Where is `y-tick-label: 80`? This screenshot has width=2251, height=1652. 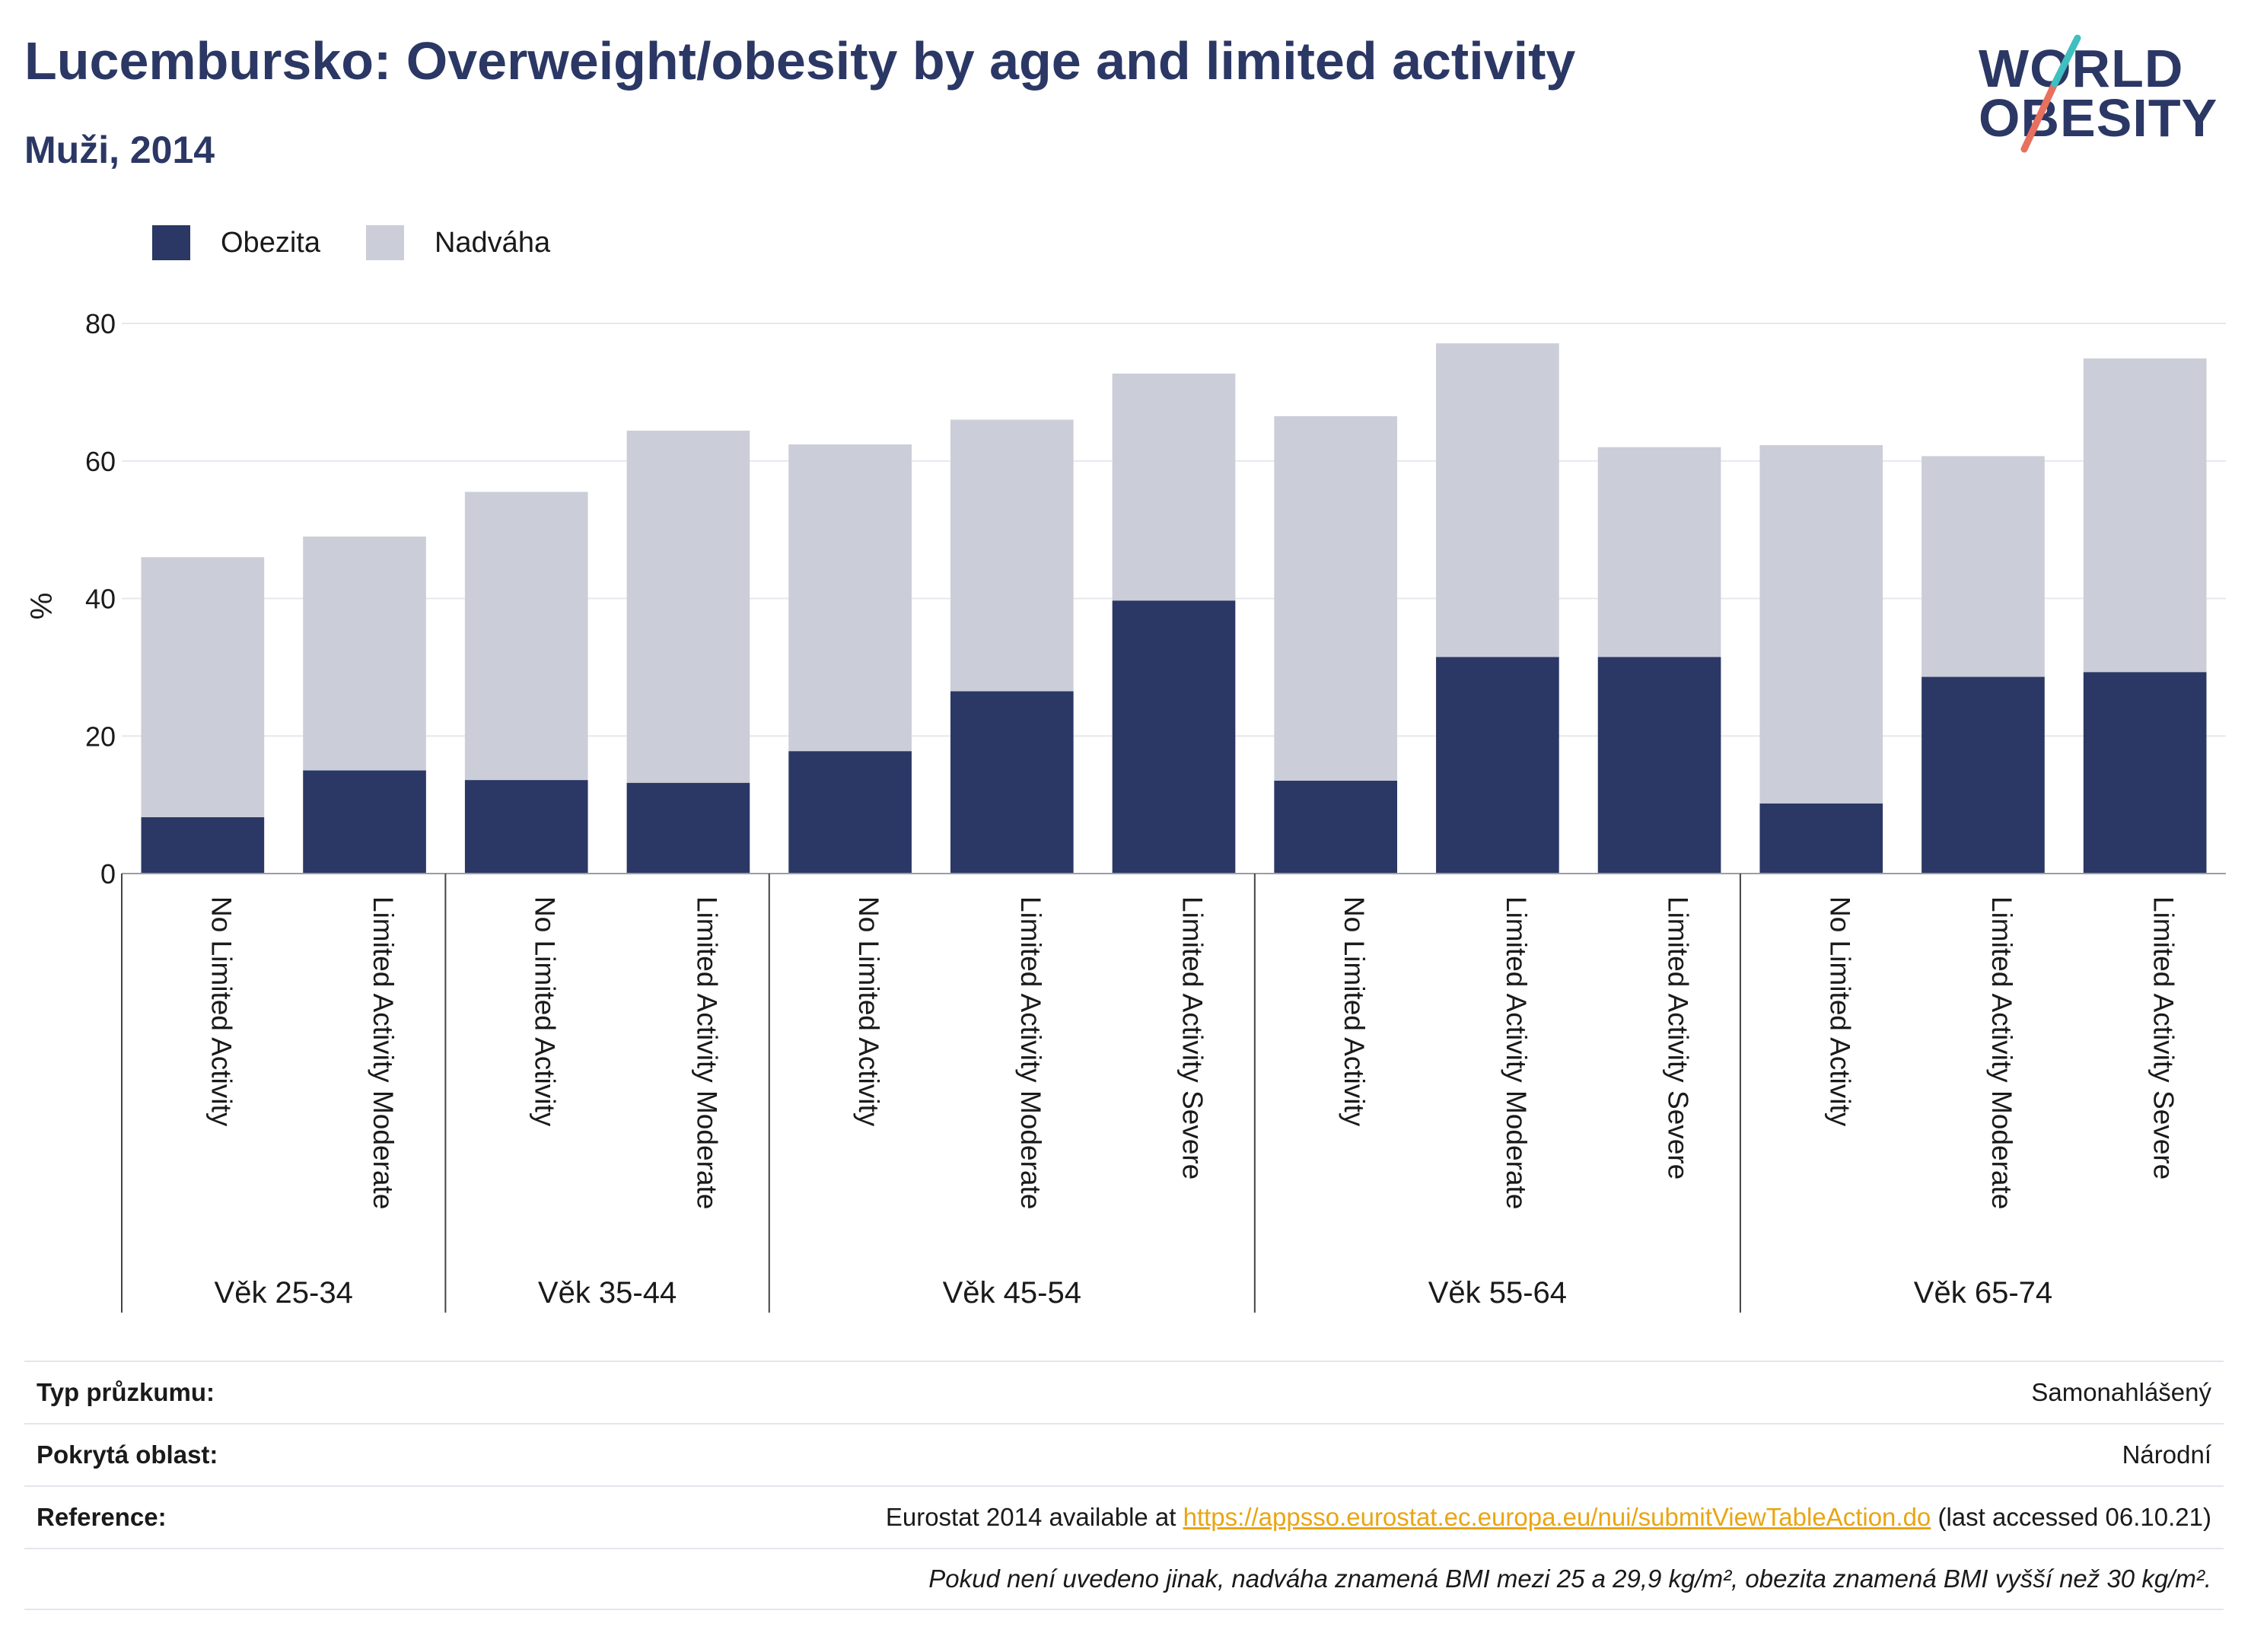
y-tick-label: 80 is located at coordinates (100, 323).